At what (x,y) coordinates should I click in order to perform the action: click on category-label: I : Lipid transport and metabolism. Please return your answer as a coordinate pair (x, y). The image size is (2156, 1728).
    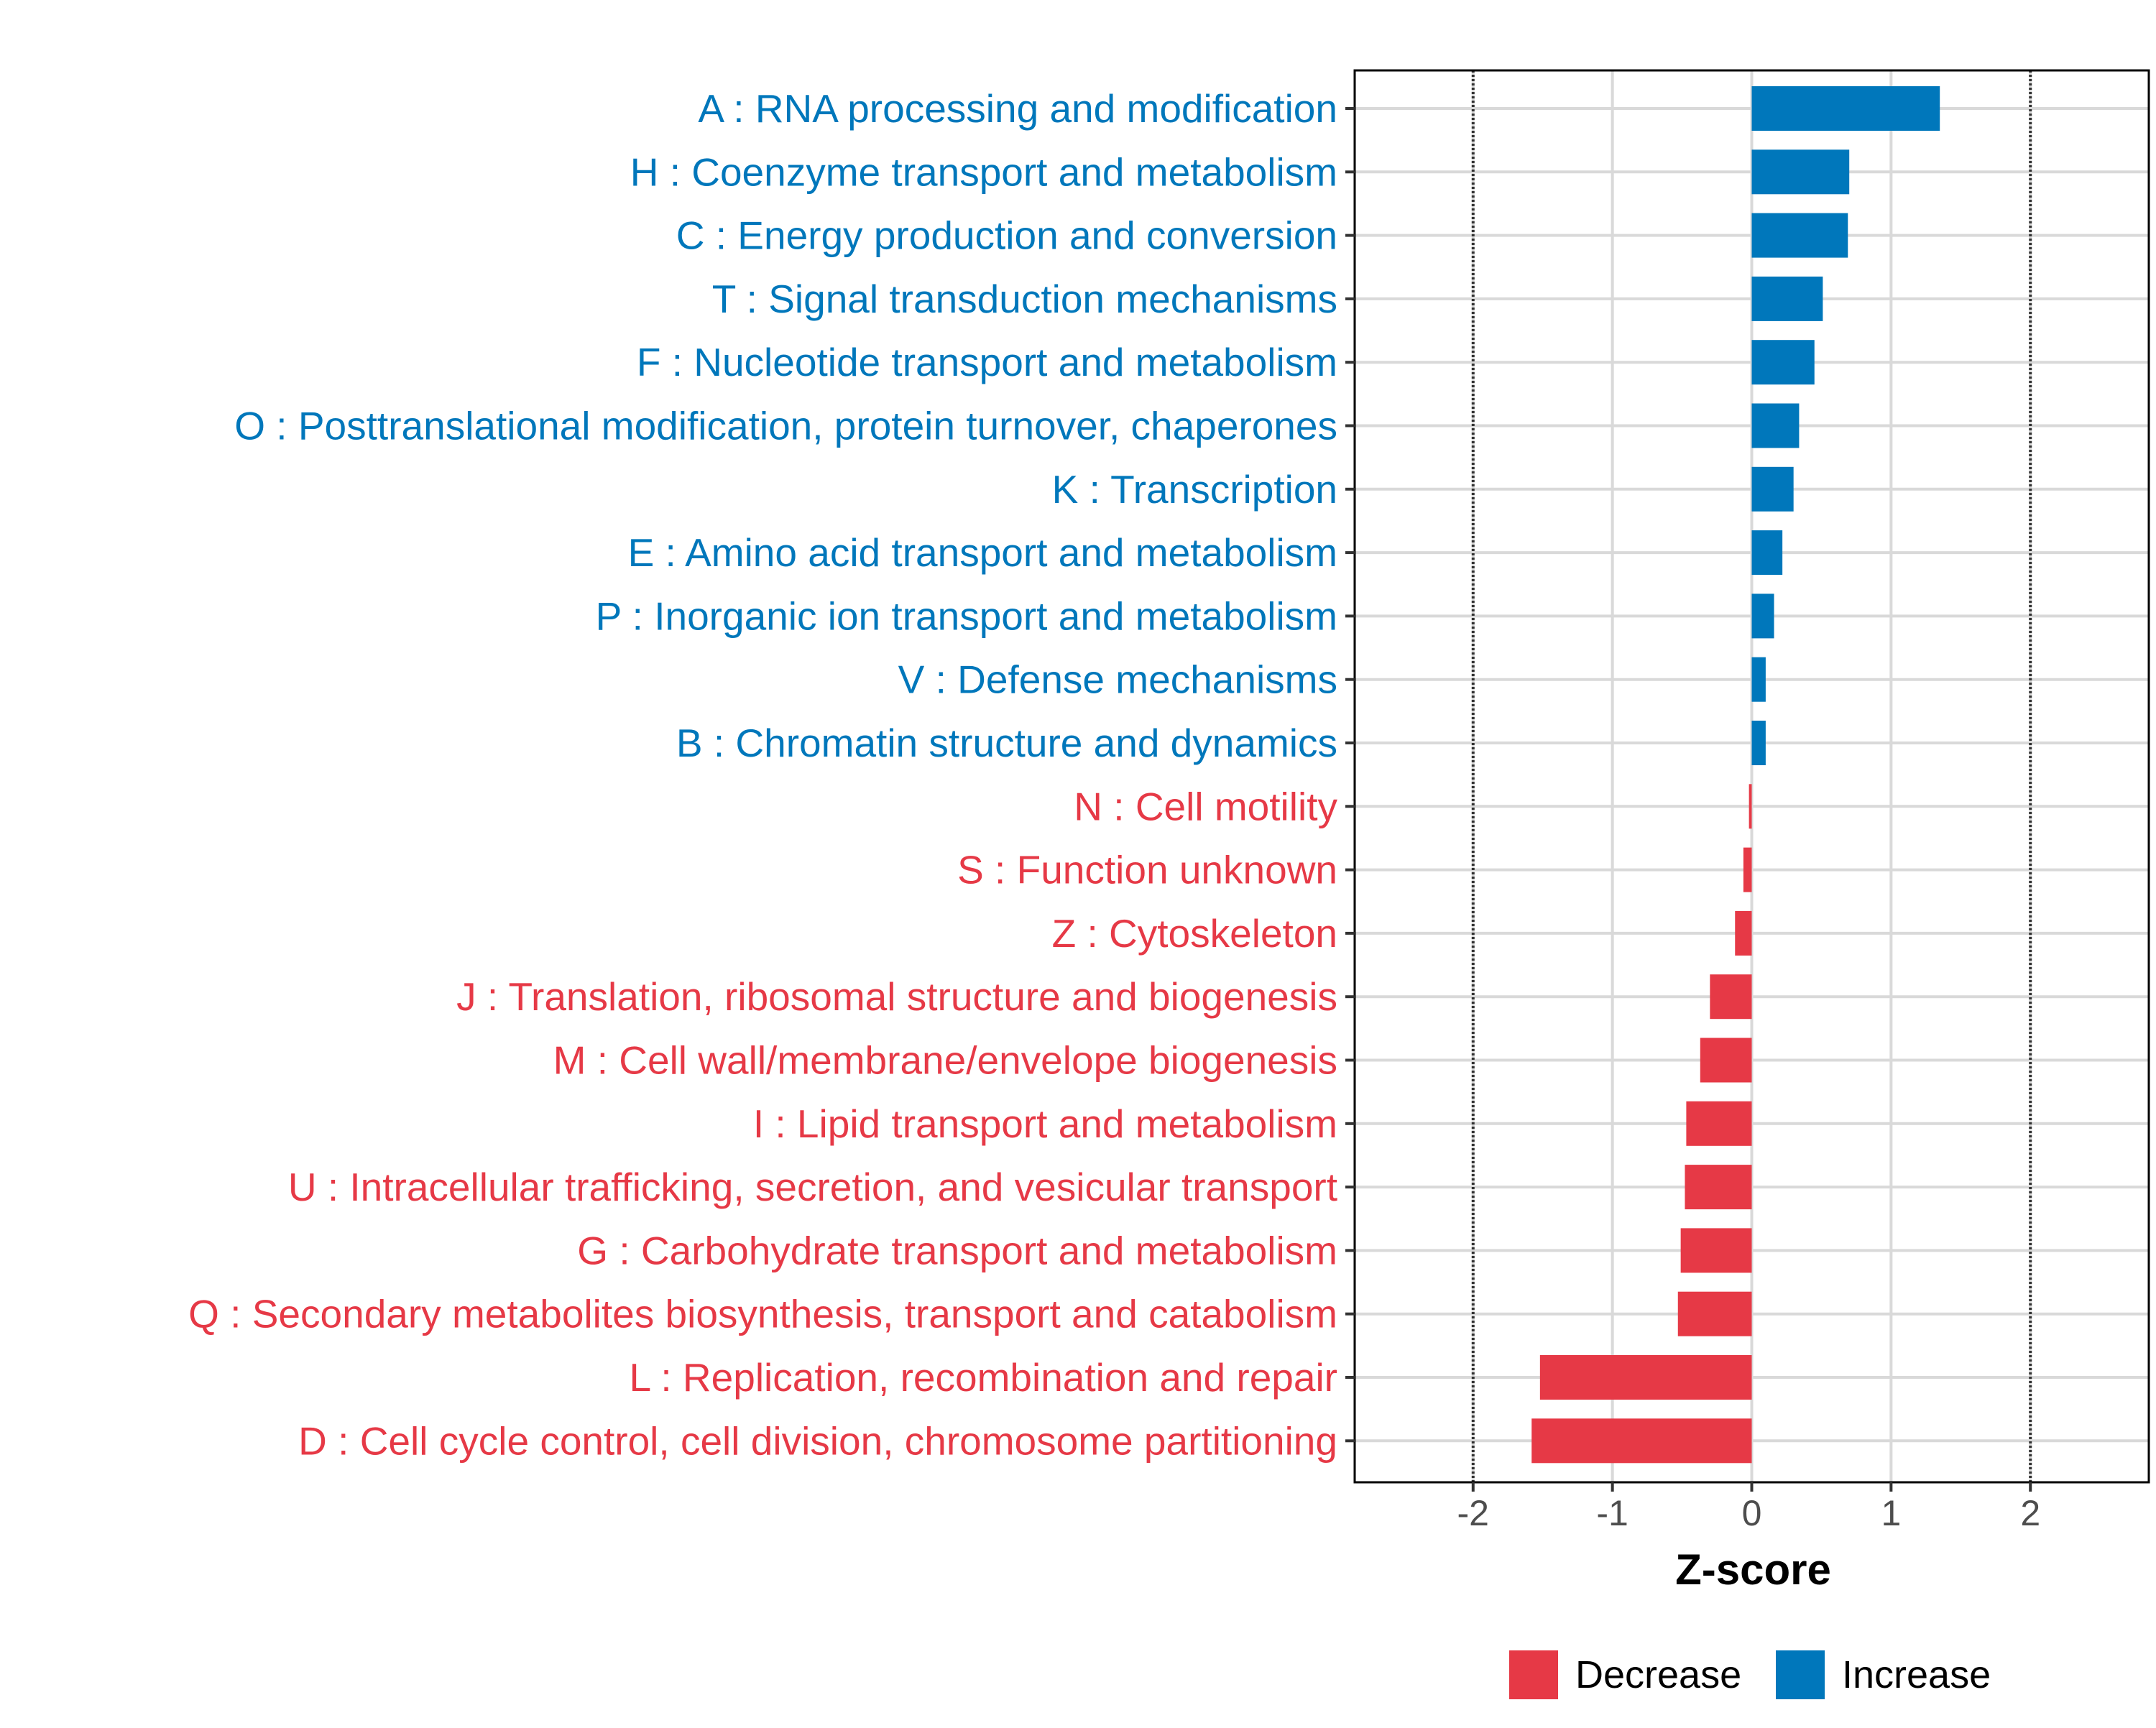
    Looking at the image, I should click on (1045, 1123).